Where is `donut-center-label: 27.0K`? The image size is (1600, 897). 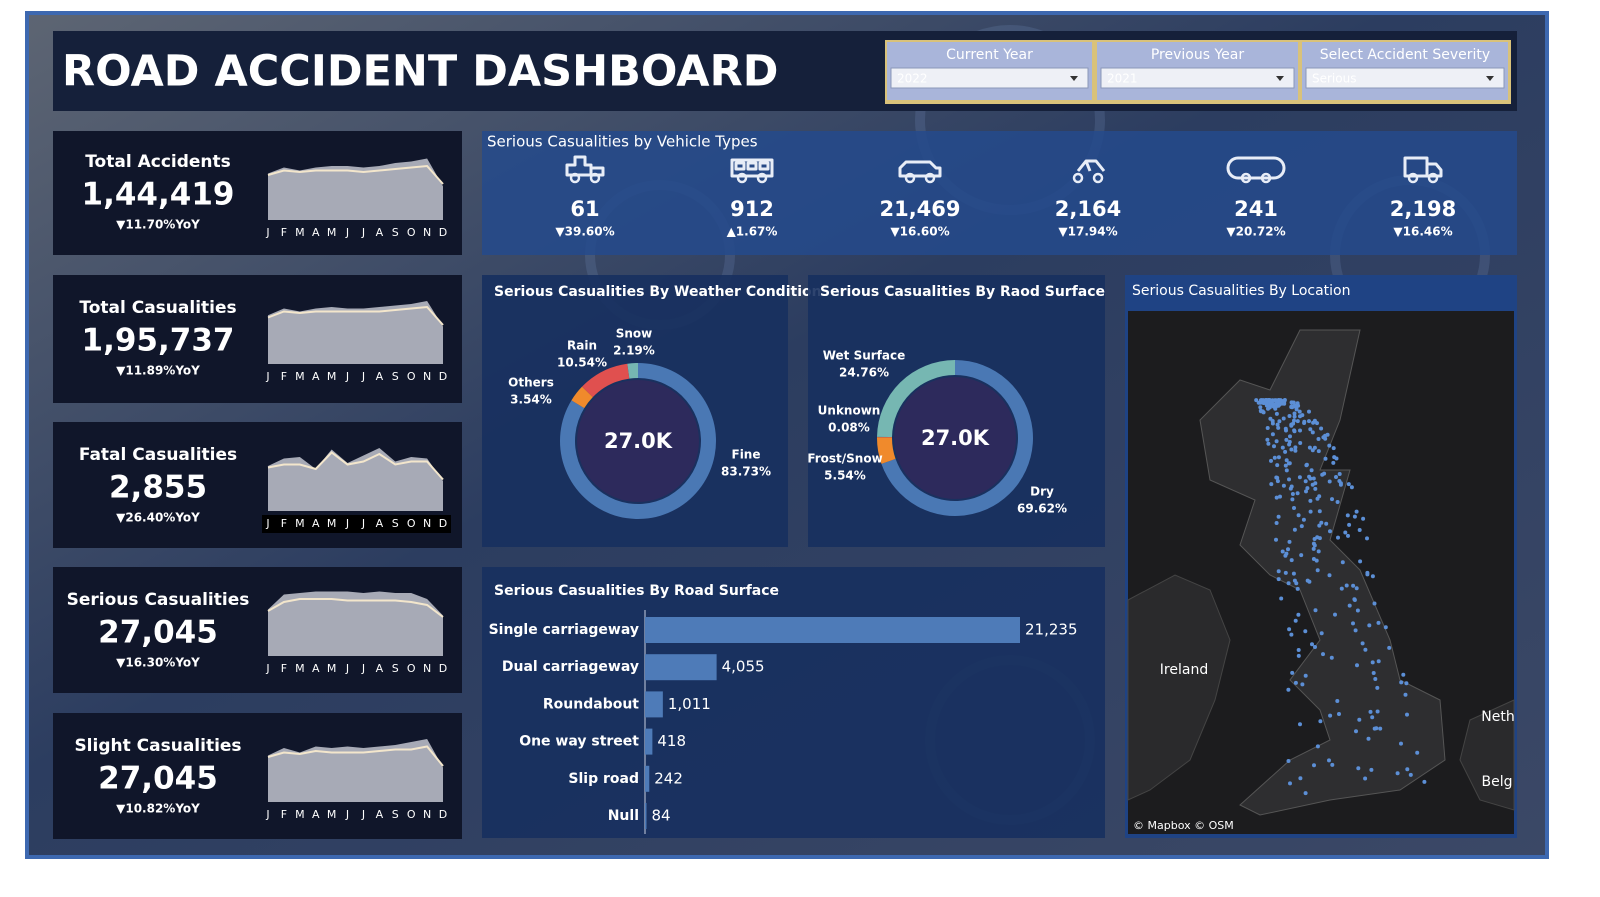
donut-center-label: 27.0K is located at coordinates (955, 438).